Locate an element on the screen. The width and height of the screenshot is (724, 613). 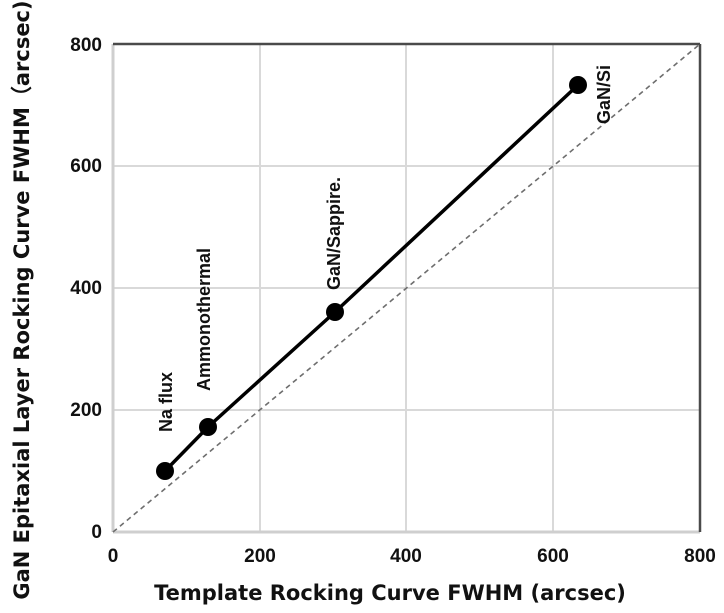
marker-na-flux is located at coordinates (165, 471).